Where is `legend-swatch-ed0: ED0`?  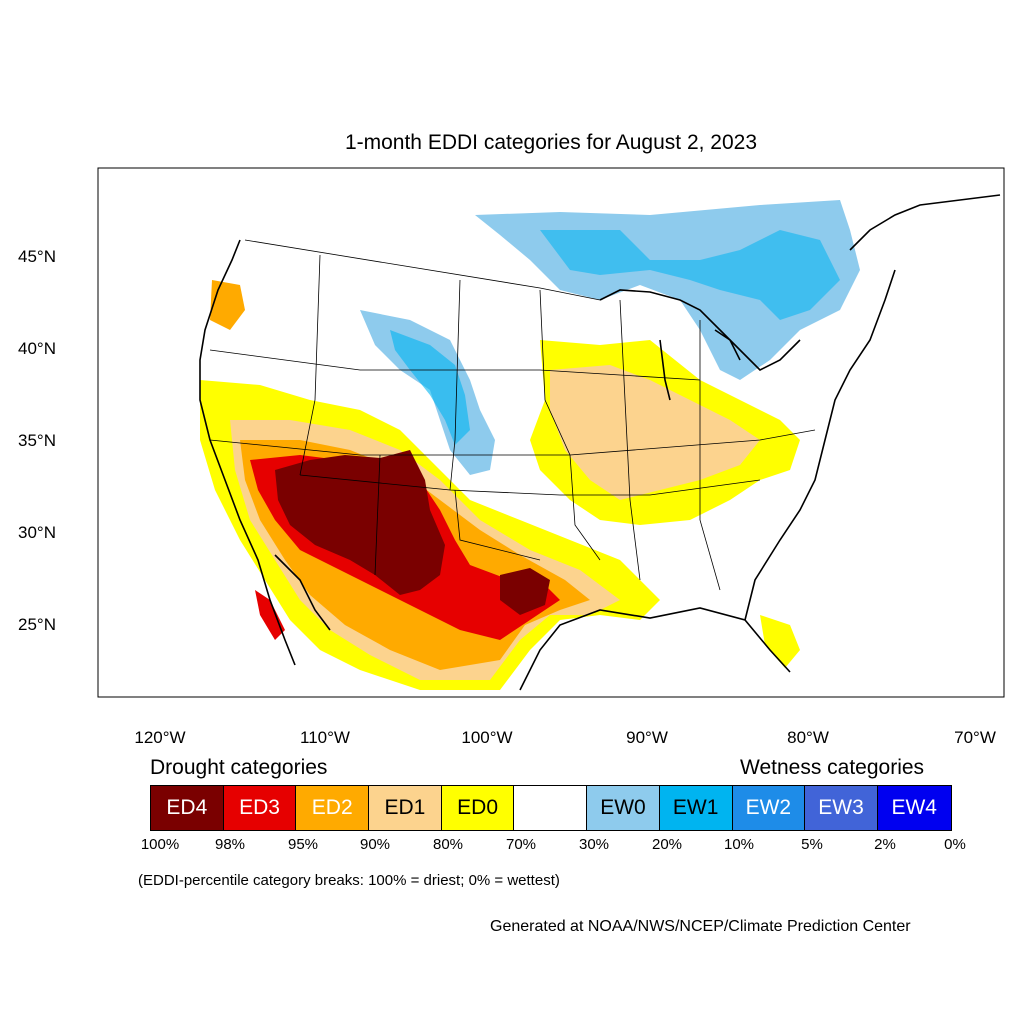
legend-swatch-ed0: ED0 is located at coordinates (478, 808).